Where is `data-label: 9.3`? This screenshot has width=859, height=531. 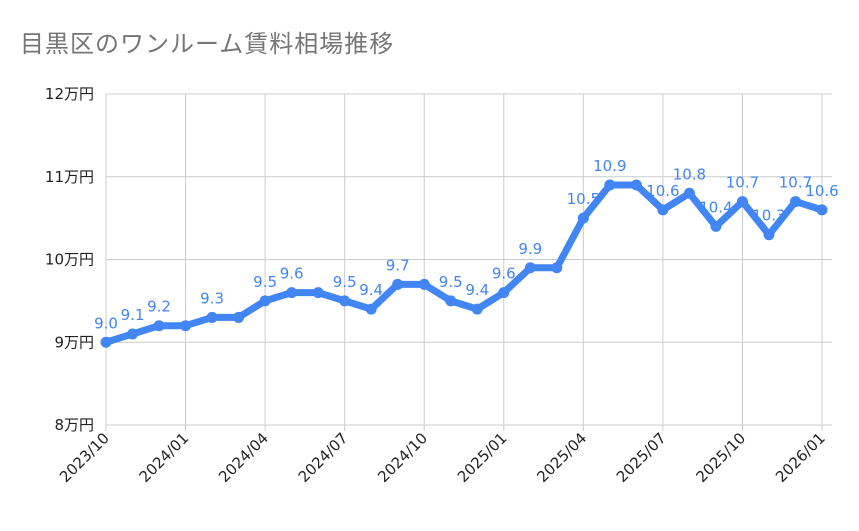
data-label: 9.3 is located at coordinates (212, 298).